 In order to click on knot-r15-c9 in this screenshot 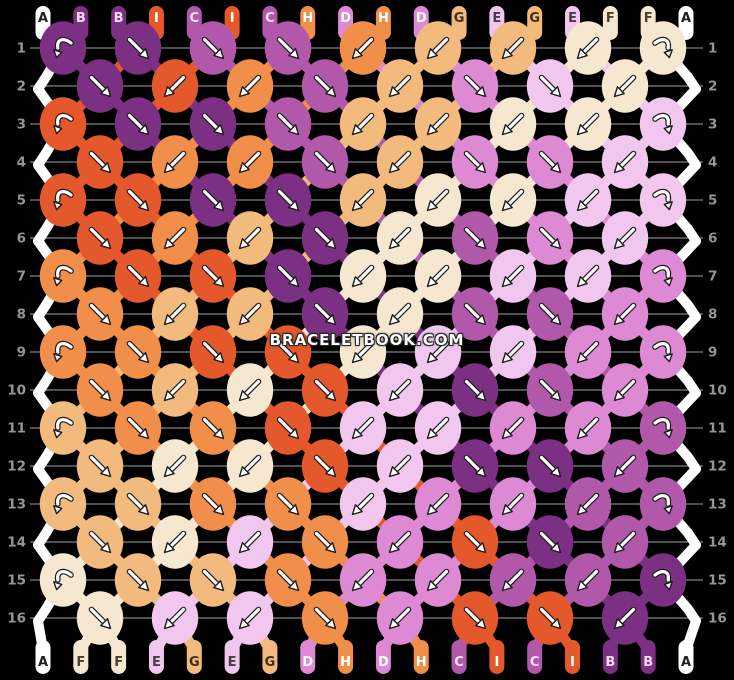, I will do `click(663, 580)`.